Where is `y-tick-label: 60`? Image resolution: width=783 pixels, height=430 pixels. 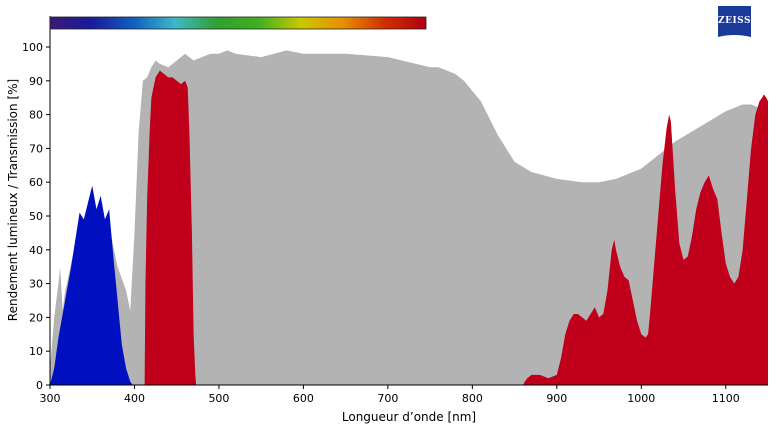
y-tick-label: 60 is located at coordinates (36, 182).